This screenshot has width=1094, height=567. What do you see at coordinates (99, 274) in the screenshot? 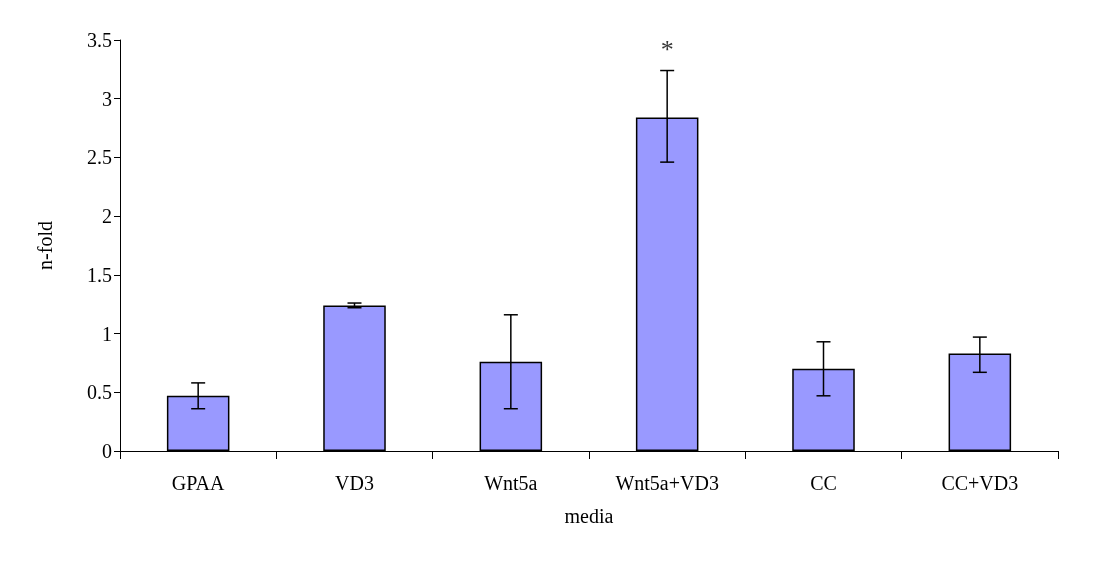
I see `y-tick-label: 1.5` at bounding box center [99, 274].